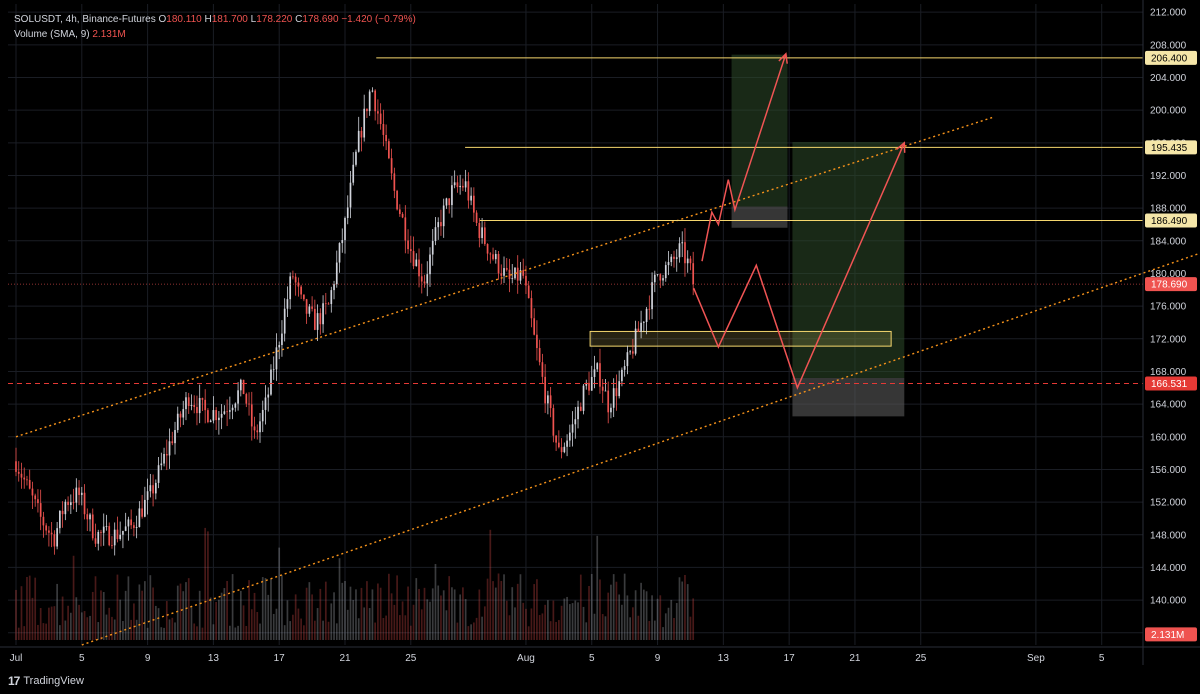 This screenshot has height=694, width=1200. What do you see at coordinates (52, 34) in the screenshot?
I see `volume-indicator-label: Volume (SMA, 9)` at bounding box center [52, 34].